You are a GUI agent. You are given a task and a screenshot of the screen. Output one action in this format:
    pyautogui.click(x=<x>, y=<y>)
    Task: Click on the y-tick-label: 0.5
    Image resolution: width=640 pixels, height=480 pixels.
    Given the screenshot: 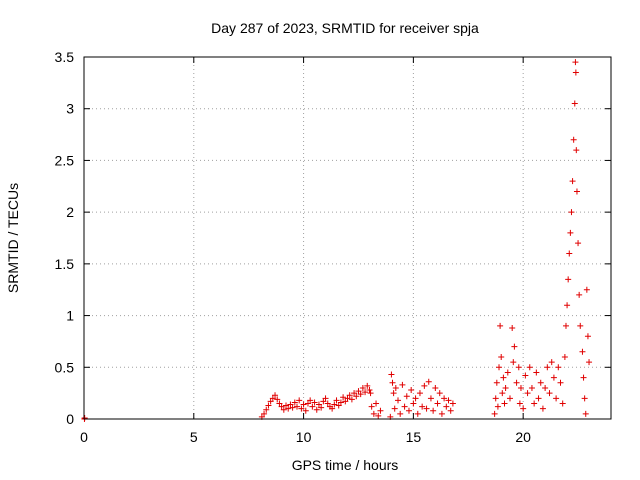 What is the action you would take?
    pyautogui.click(x=65, y=367)
    